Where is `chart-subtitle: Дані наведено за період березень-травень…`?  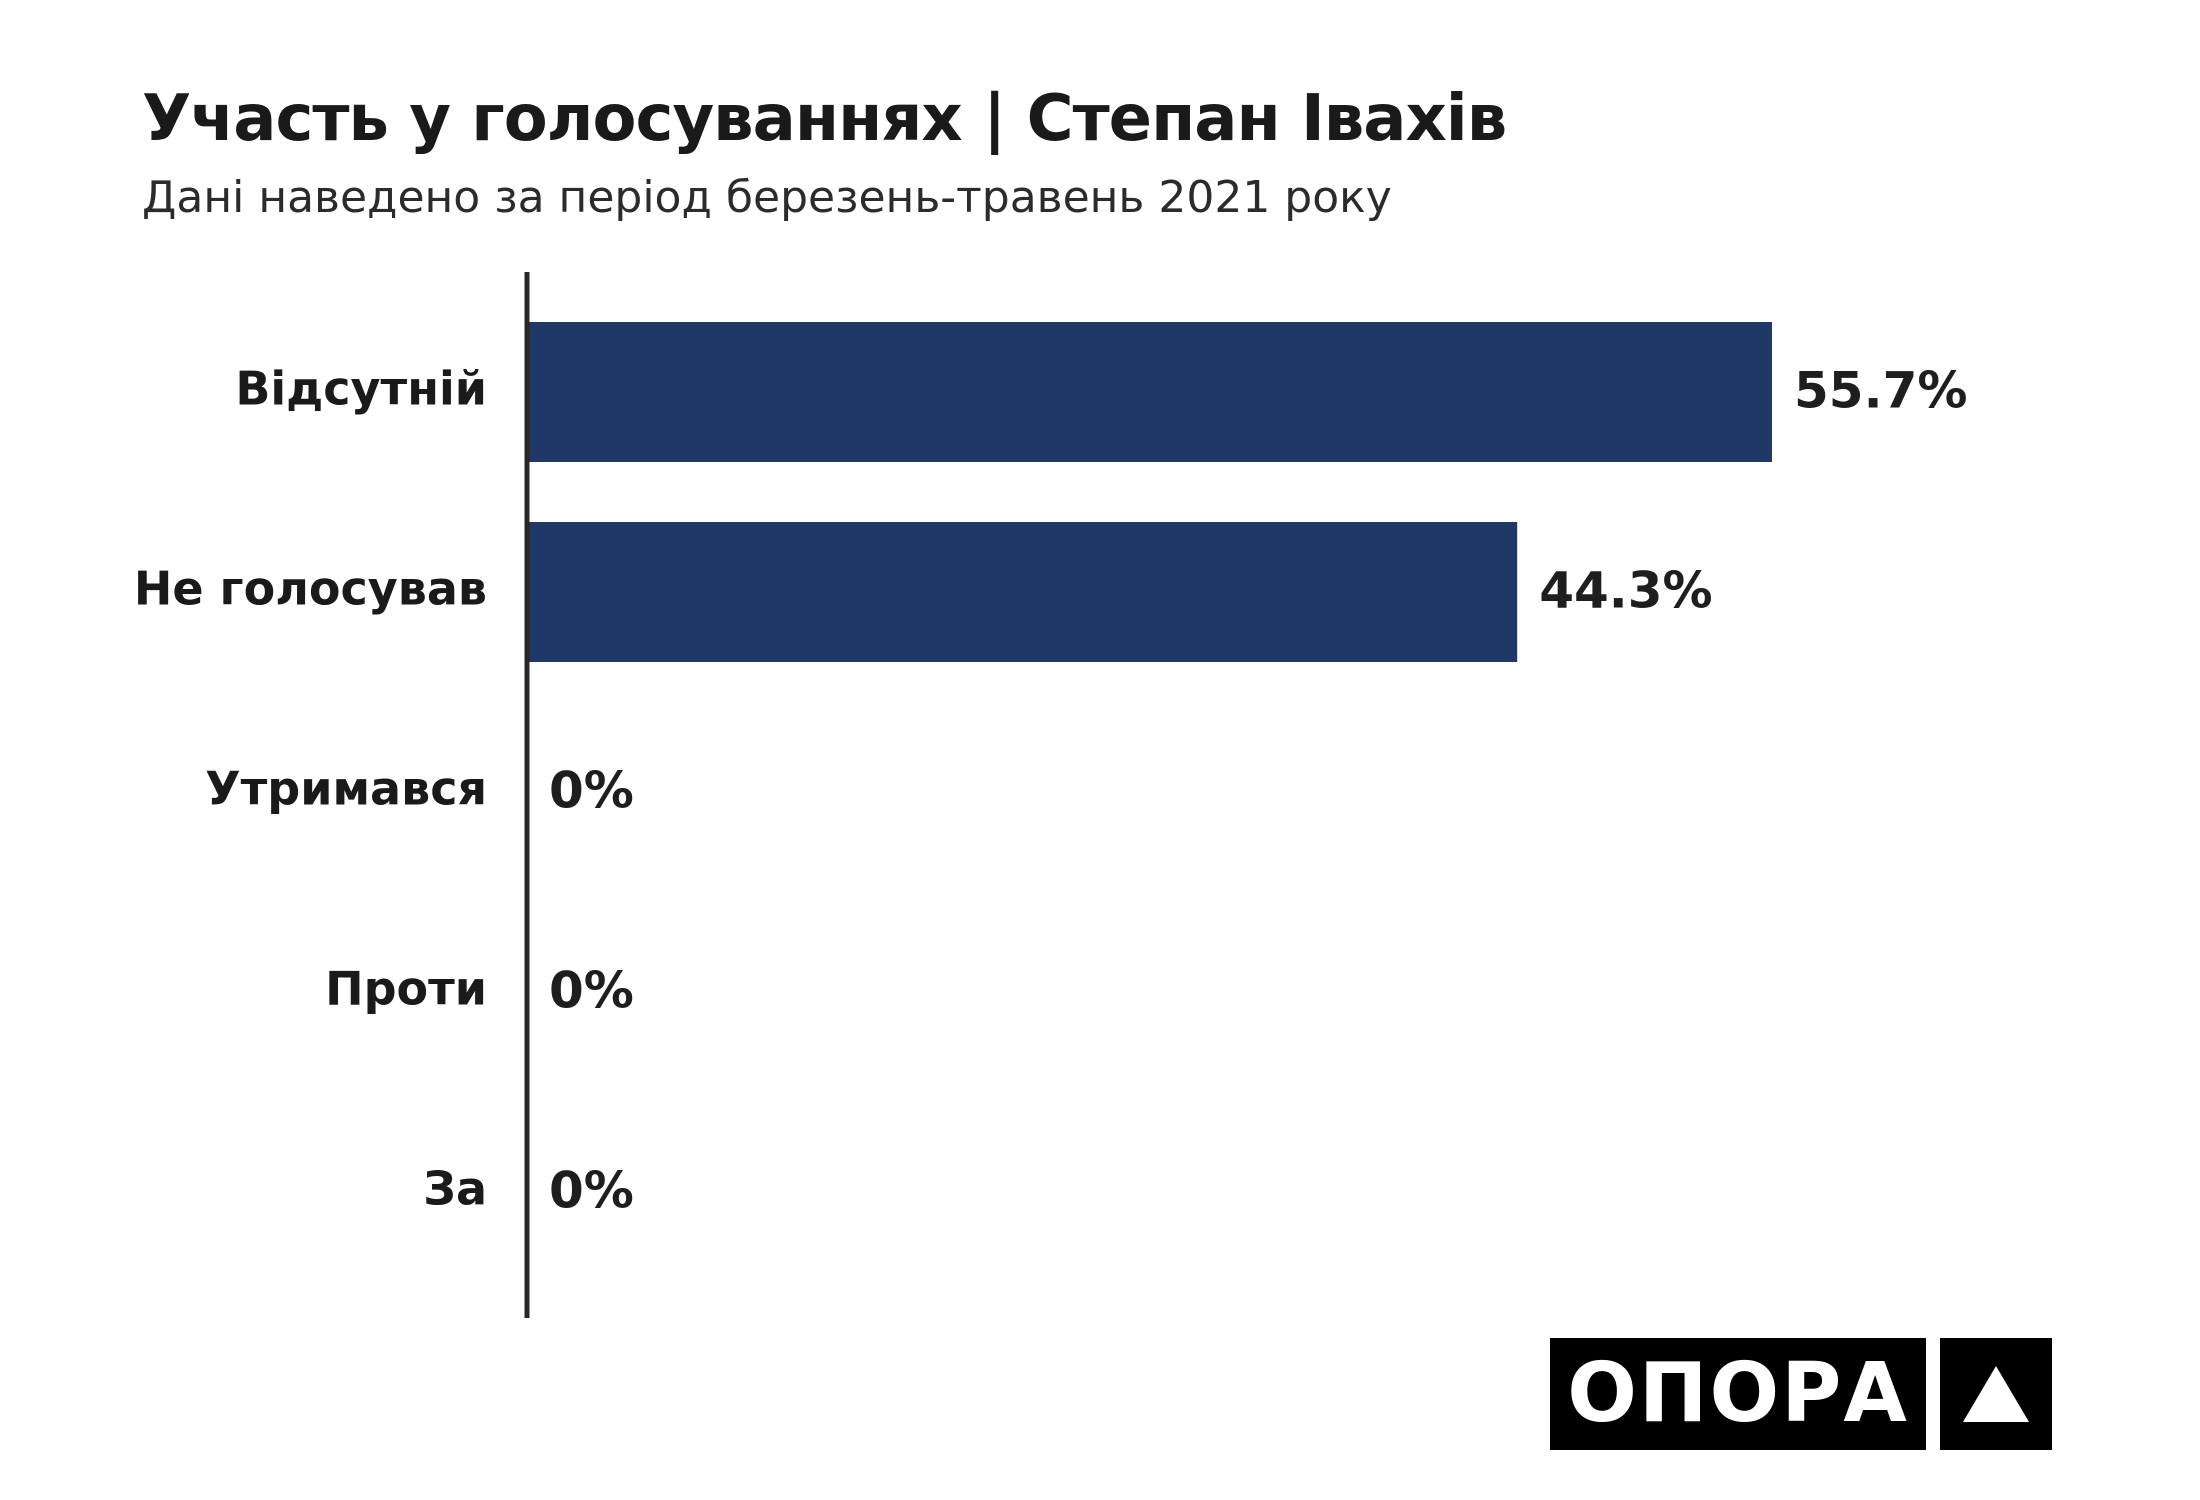 chart-subtitle: Дані наведено за період березень-травень… is located at coordinates (767, 197).